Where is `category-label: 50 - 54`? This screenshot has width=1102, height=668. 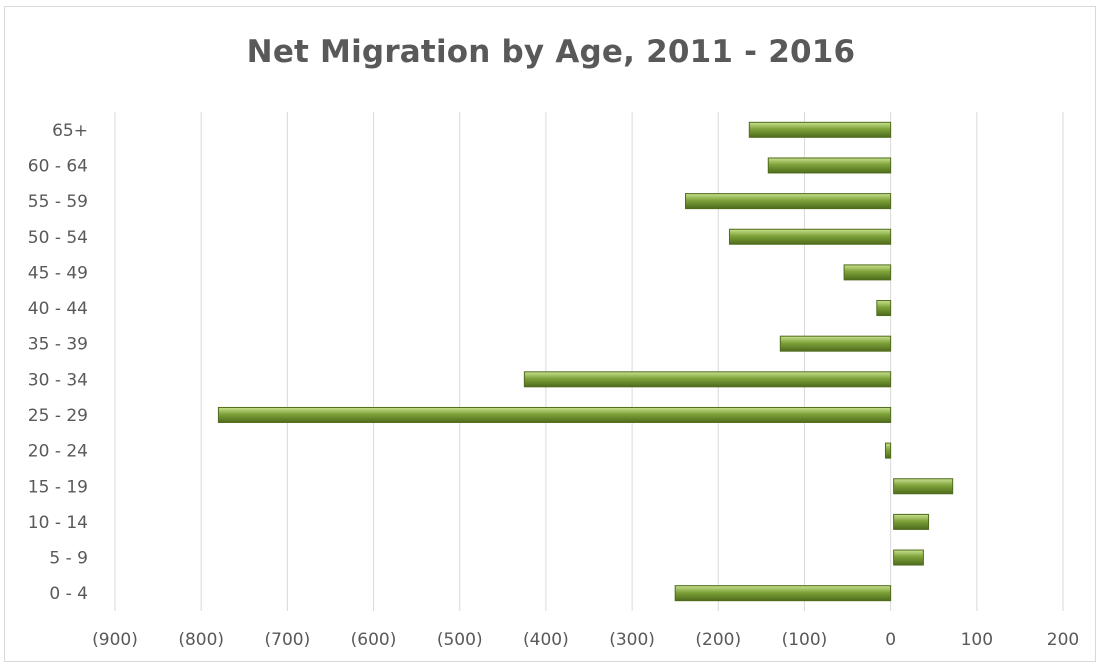
category-label: 50 - 54 is located at coordinates (58, 238).